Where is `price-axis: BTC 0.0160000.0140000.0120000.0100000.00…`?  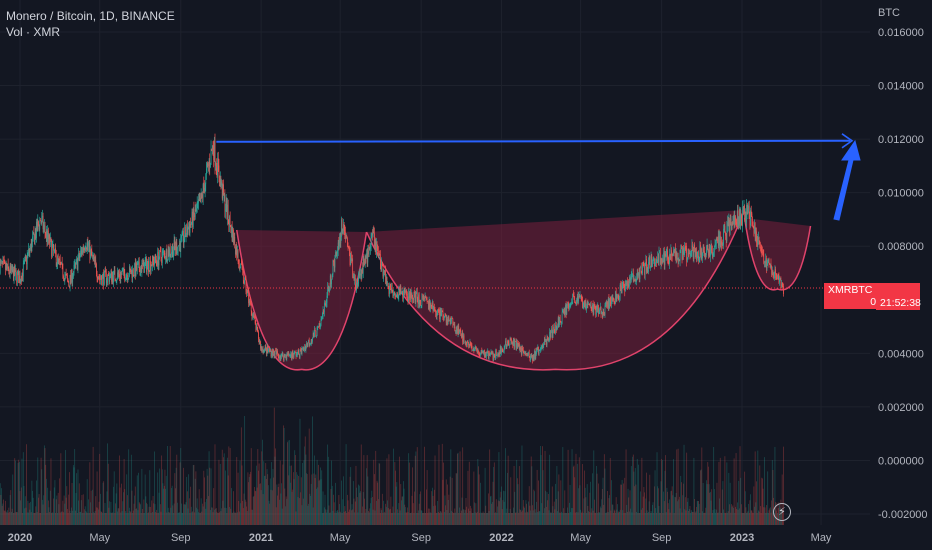 price-axis: BTC 0.0160000.0140000.0120000.0100000.00… is located at coordinates (903, 264).